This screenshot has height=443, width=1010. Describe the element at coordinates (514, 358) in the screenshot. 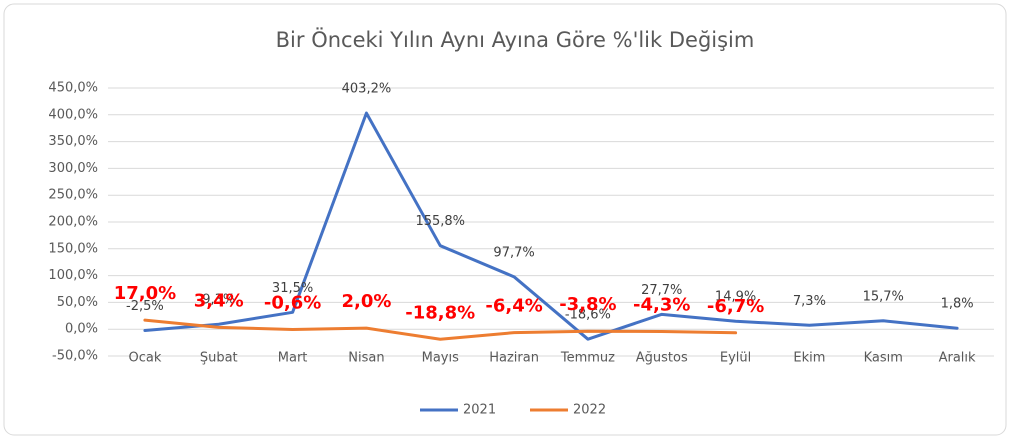

I see `x-tick-label: Haziran` at that location.